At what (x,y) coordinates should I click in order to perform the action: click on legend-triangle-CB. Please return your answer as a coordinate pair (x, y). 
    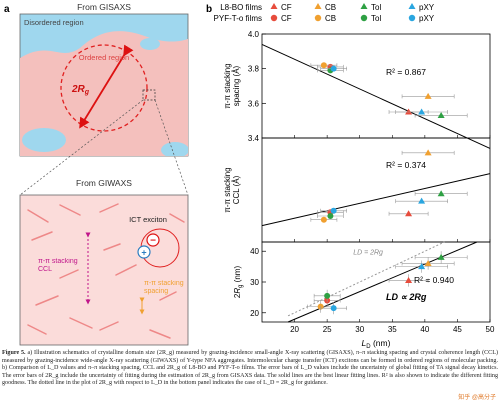
    Looking at the image, I should click on (318, 6).